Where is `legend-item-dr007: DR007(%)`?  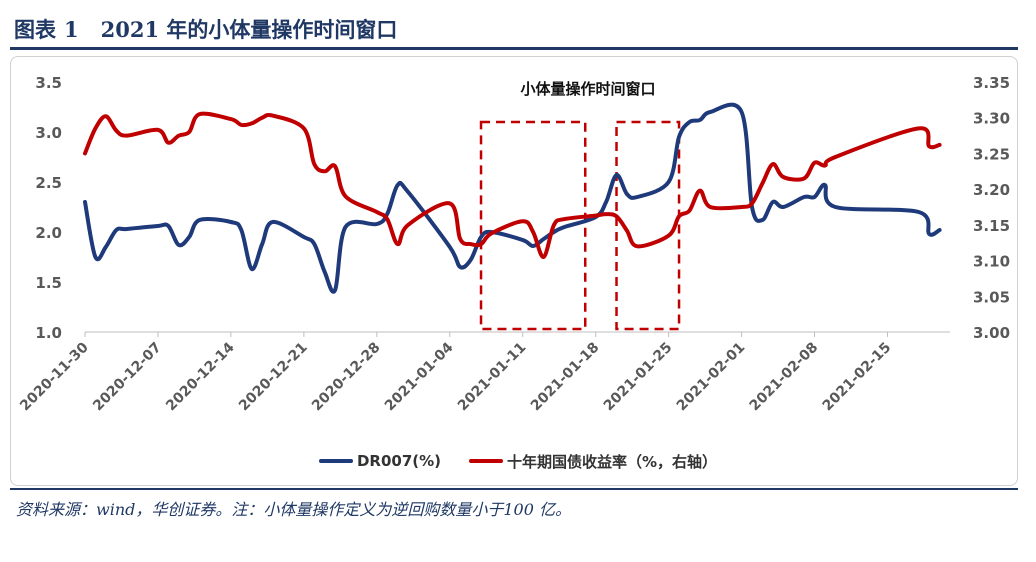 legend-item-dr007: DR007(%) is located at coordinates (380, 461).